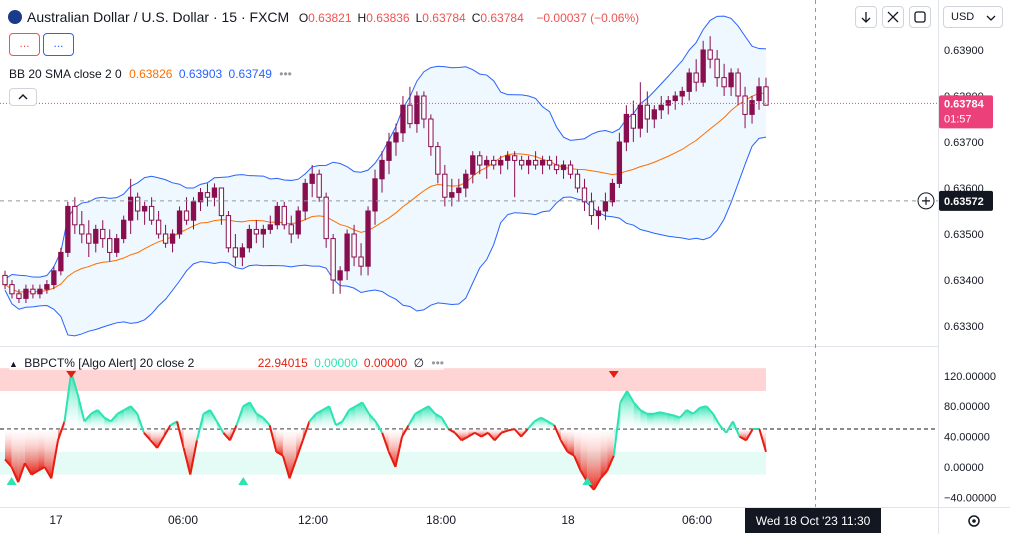 Image resolution: width=1010 pixels, height=534 pixels. I want to click on scroll-down-button, so click(866, 17).